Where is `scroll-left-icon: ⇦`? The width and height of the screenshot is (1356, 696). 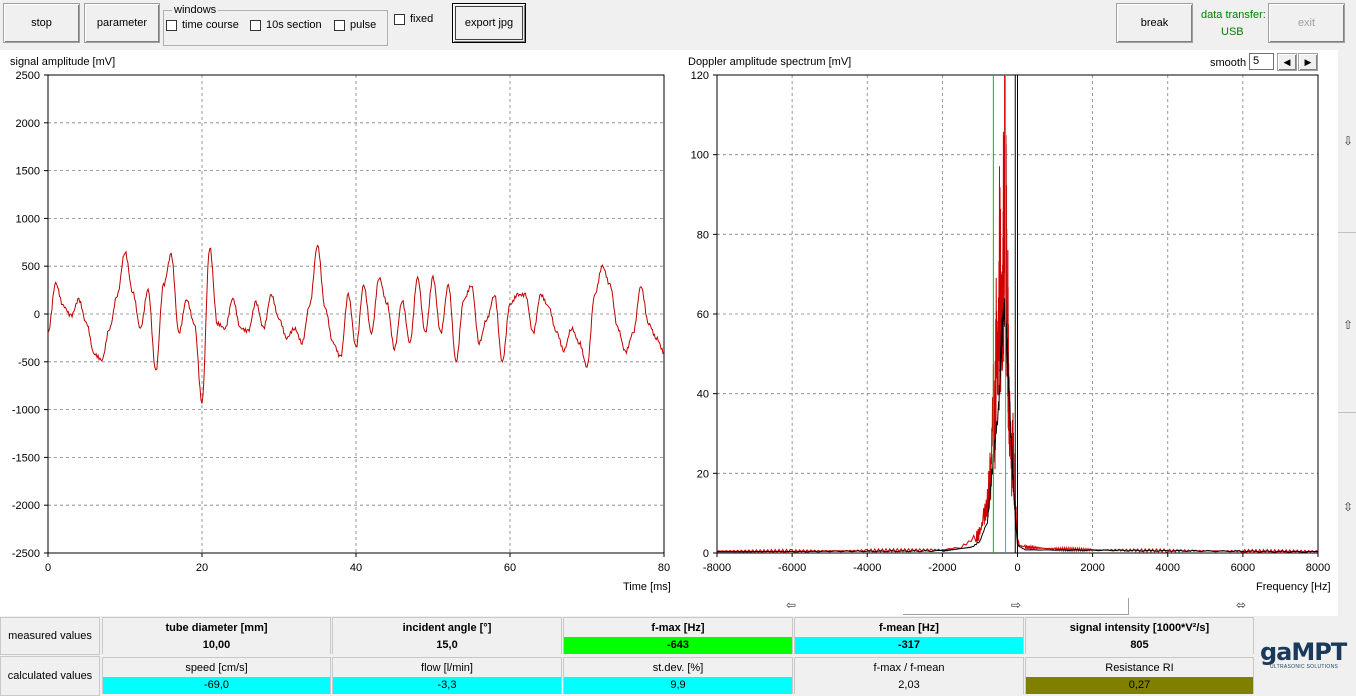 scroll-left-icon: ⇦ is located at coordinates (791, 605).